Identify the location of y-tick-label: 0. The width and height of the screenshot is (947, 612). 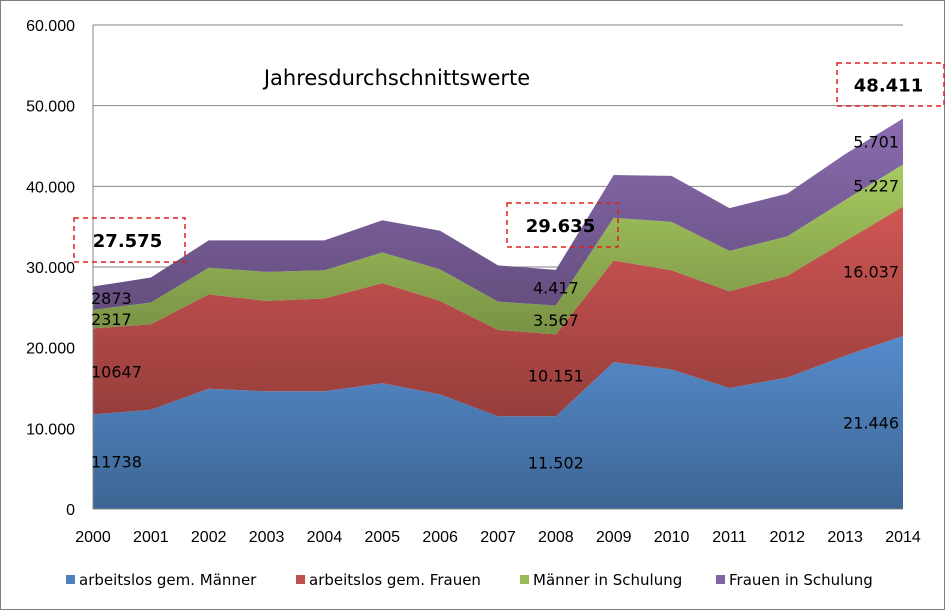
(70, 510).